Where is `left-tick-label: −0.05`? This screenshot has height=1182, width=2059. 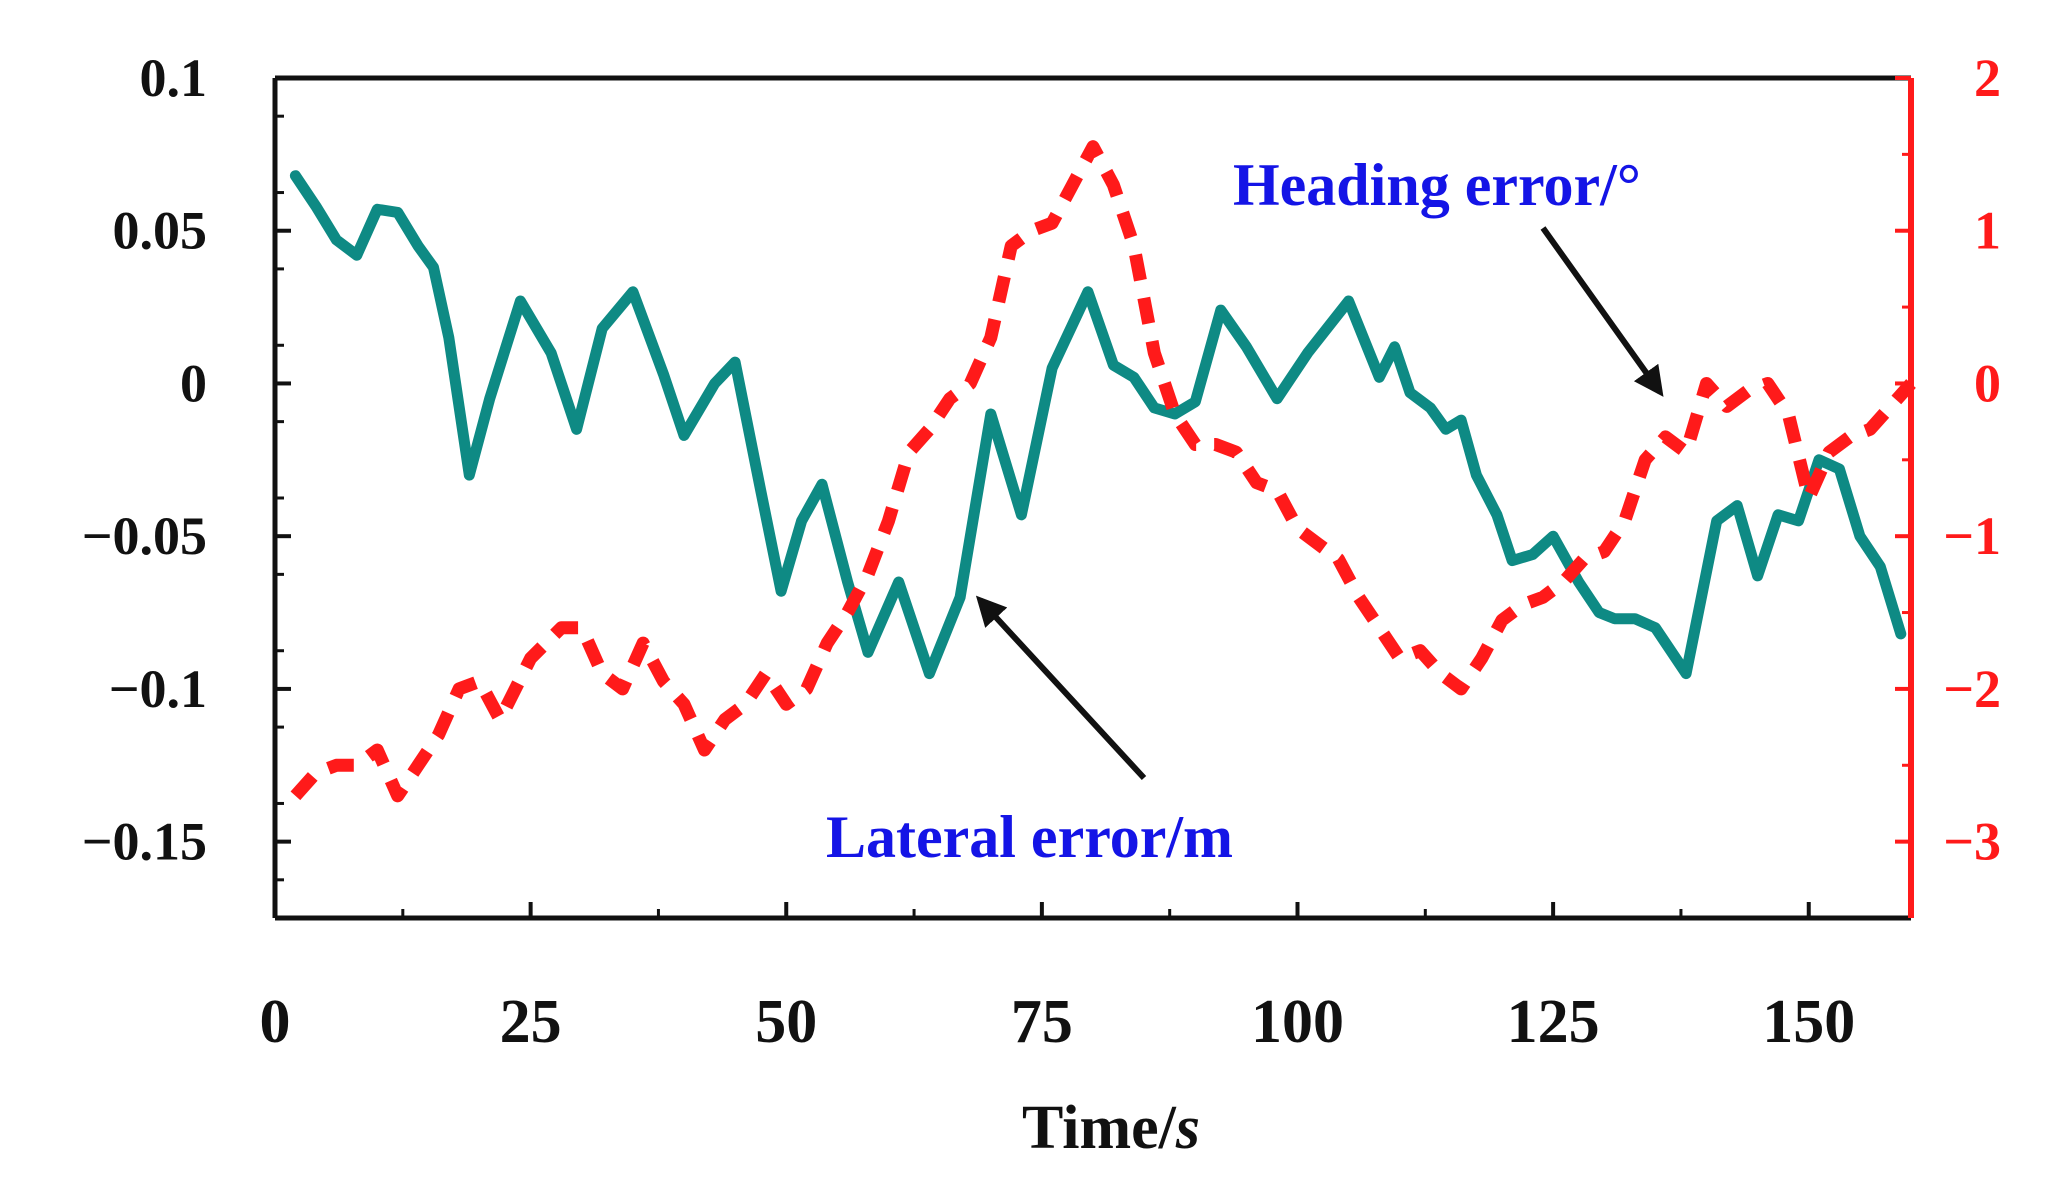
left-tick-label: −0.05 is located at coordinates (144, 536).